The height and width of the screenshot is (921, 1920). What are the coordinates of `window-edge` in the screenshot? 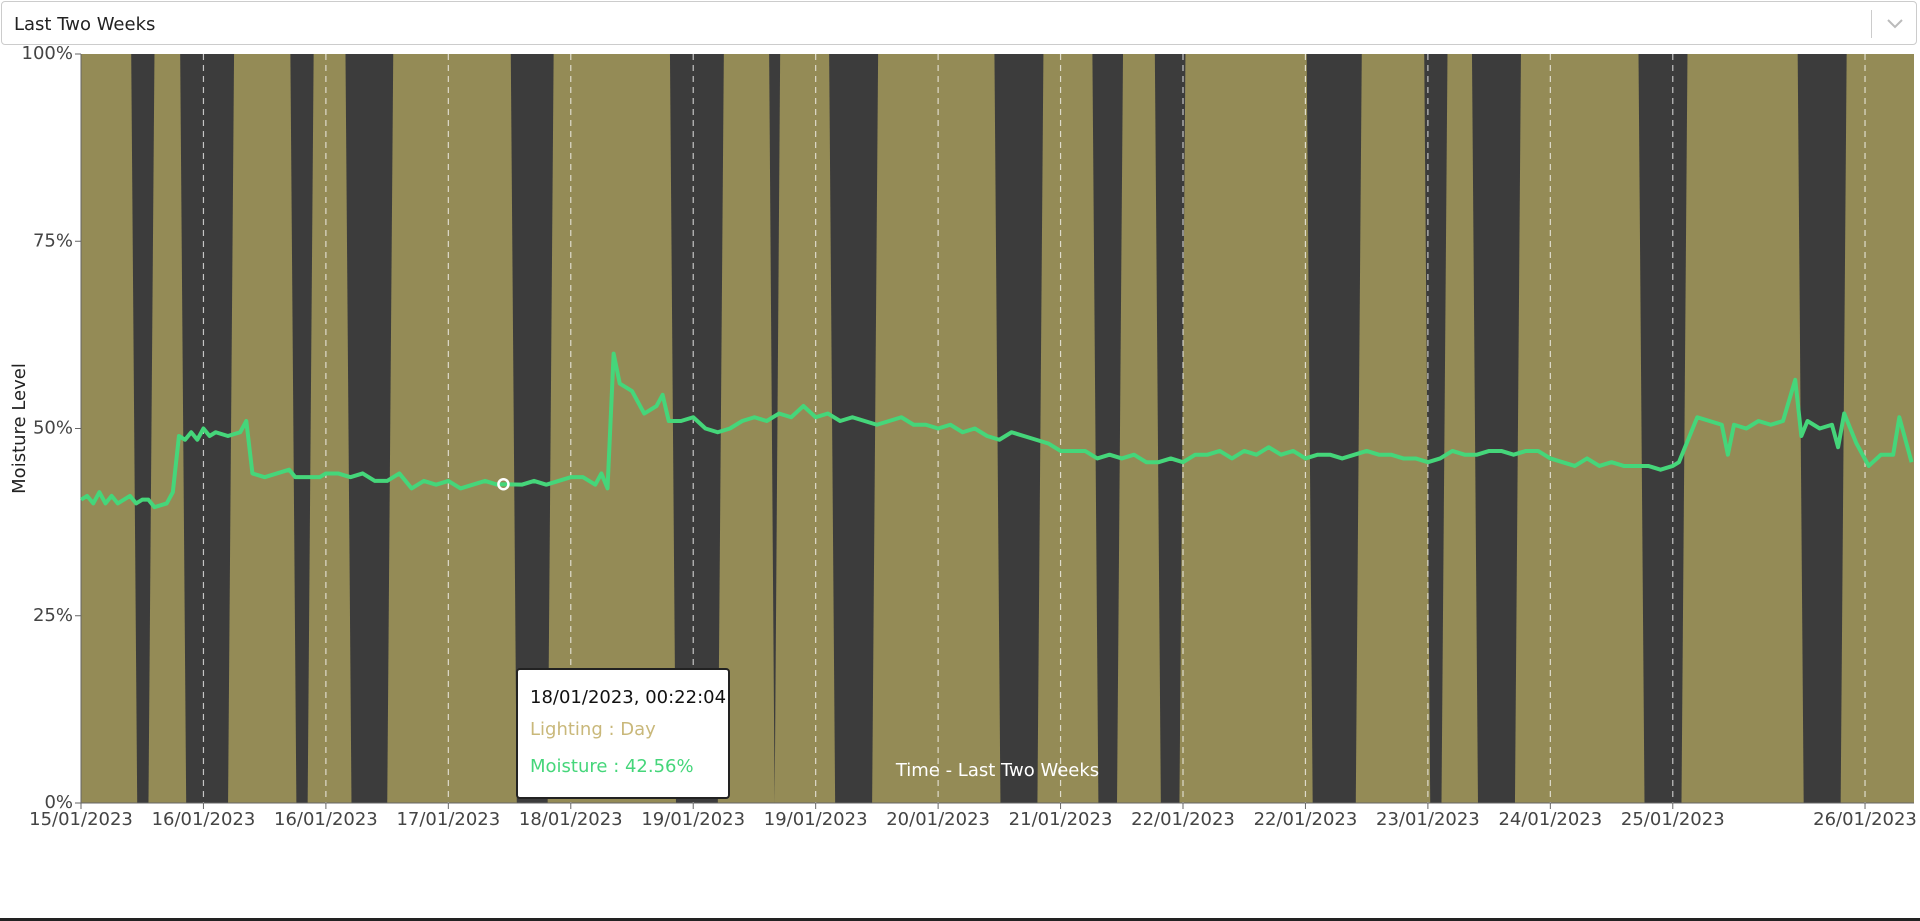 It's located at (960, 919).